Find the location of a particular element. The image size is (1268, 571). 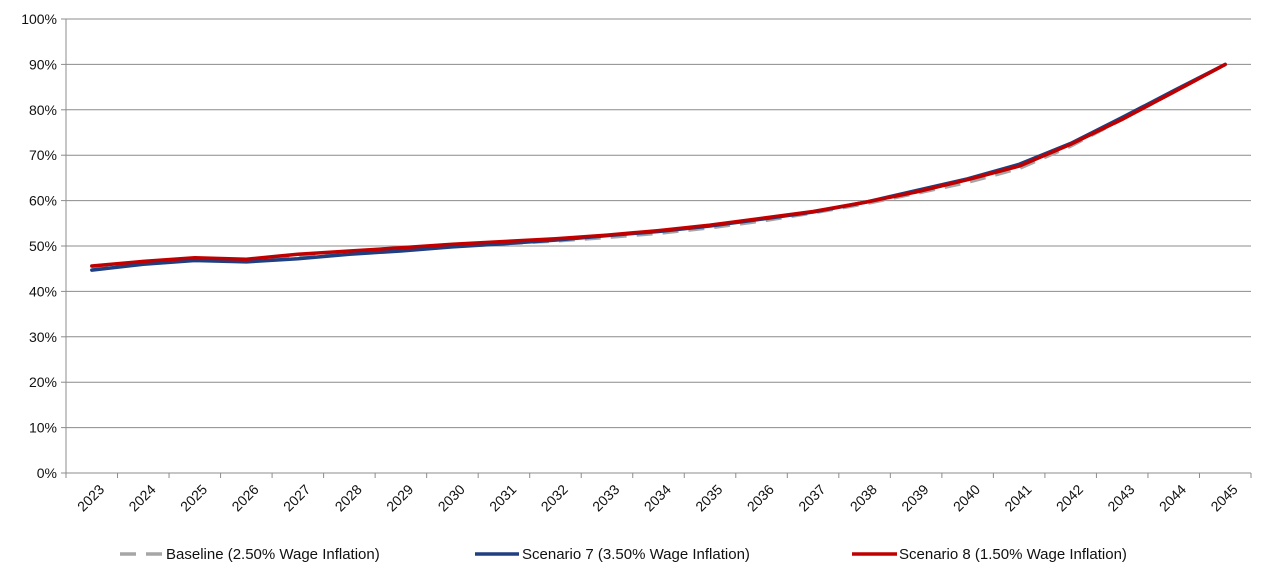

x-tick-label: 2039 is located at coordinates (914, 497).